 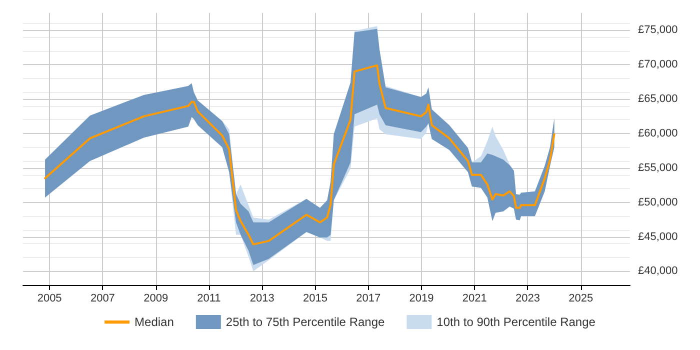 I want to click on x-tick-label: 2025, so click(x=581, y=298).